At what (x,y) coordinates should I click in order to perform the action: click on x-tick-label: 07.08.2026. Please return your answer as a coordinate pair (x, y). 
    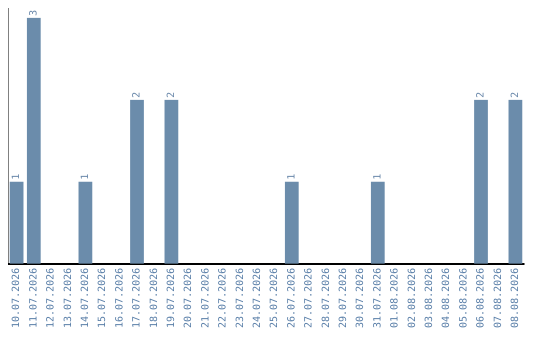
    Looking at the image, I should click on (498, 298).